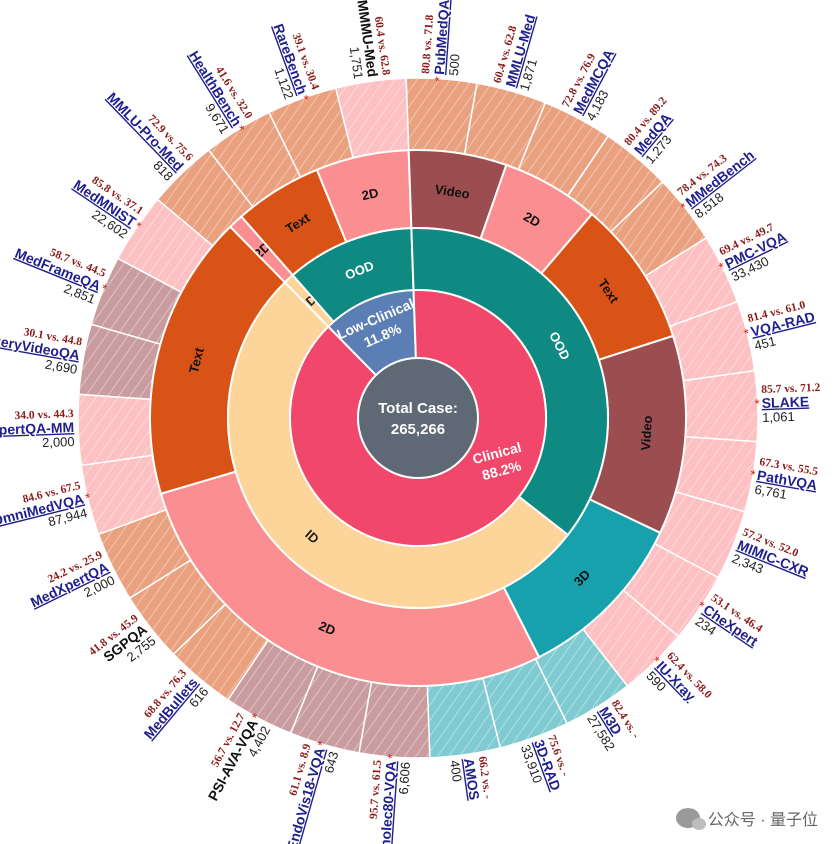 The image size is (840, 844). I want to click on dataset-vs-14: 66.2 vs. -, so click(485, 778).